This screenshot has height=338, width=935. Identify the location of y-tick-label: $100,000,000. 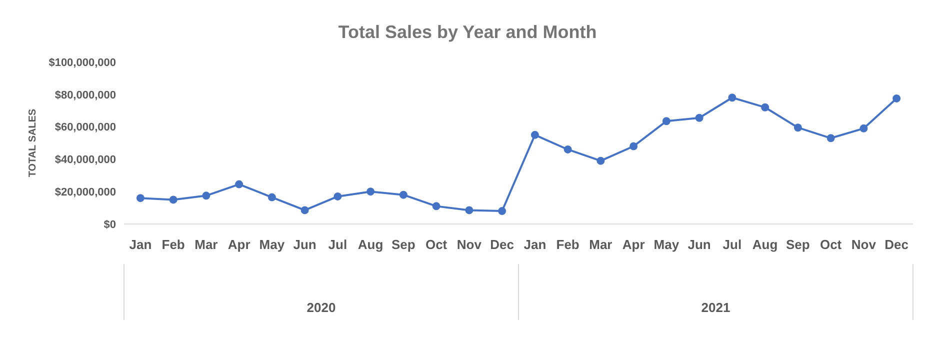
(82, 62).